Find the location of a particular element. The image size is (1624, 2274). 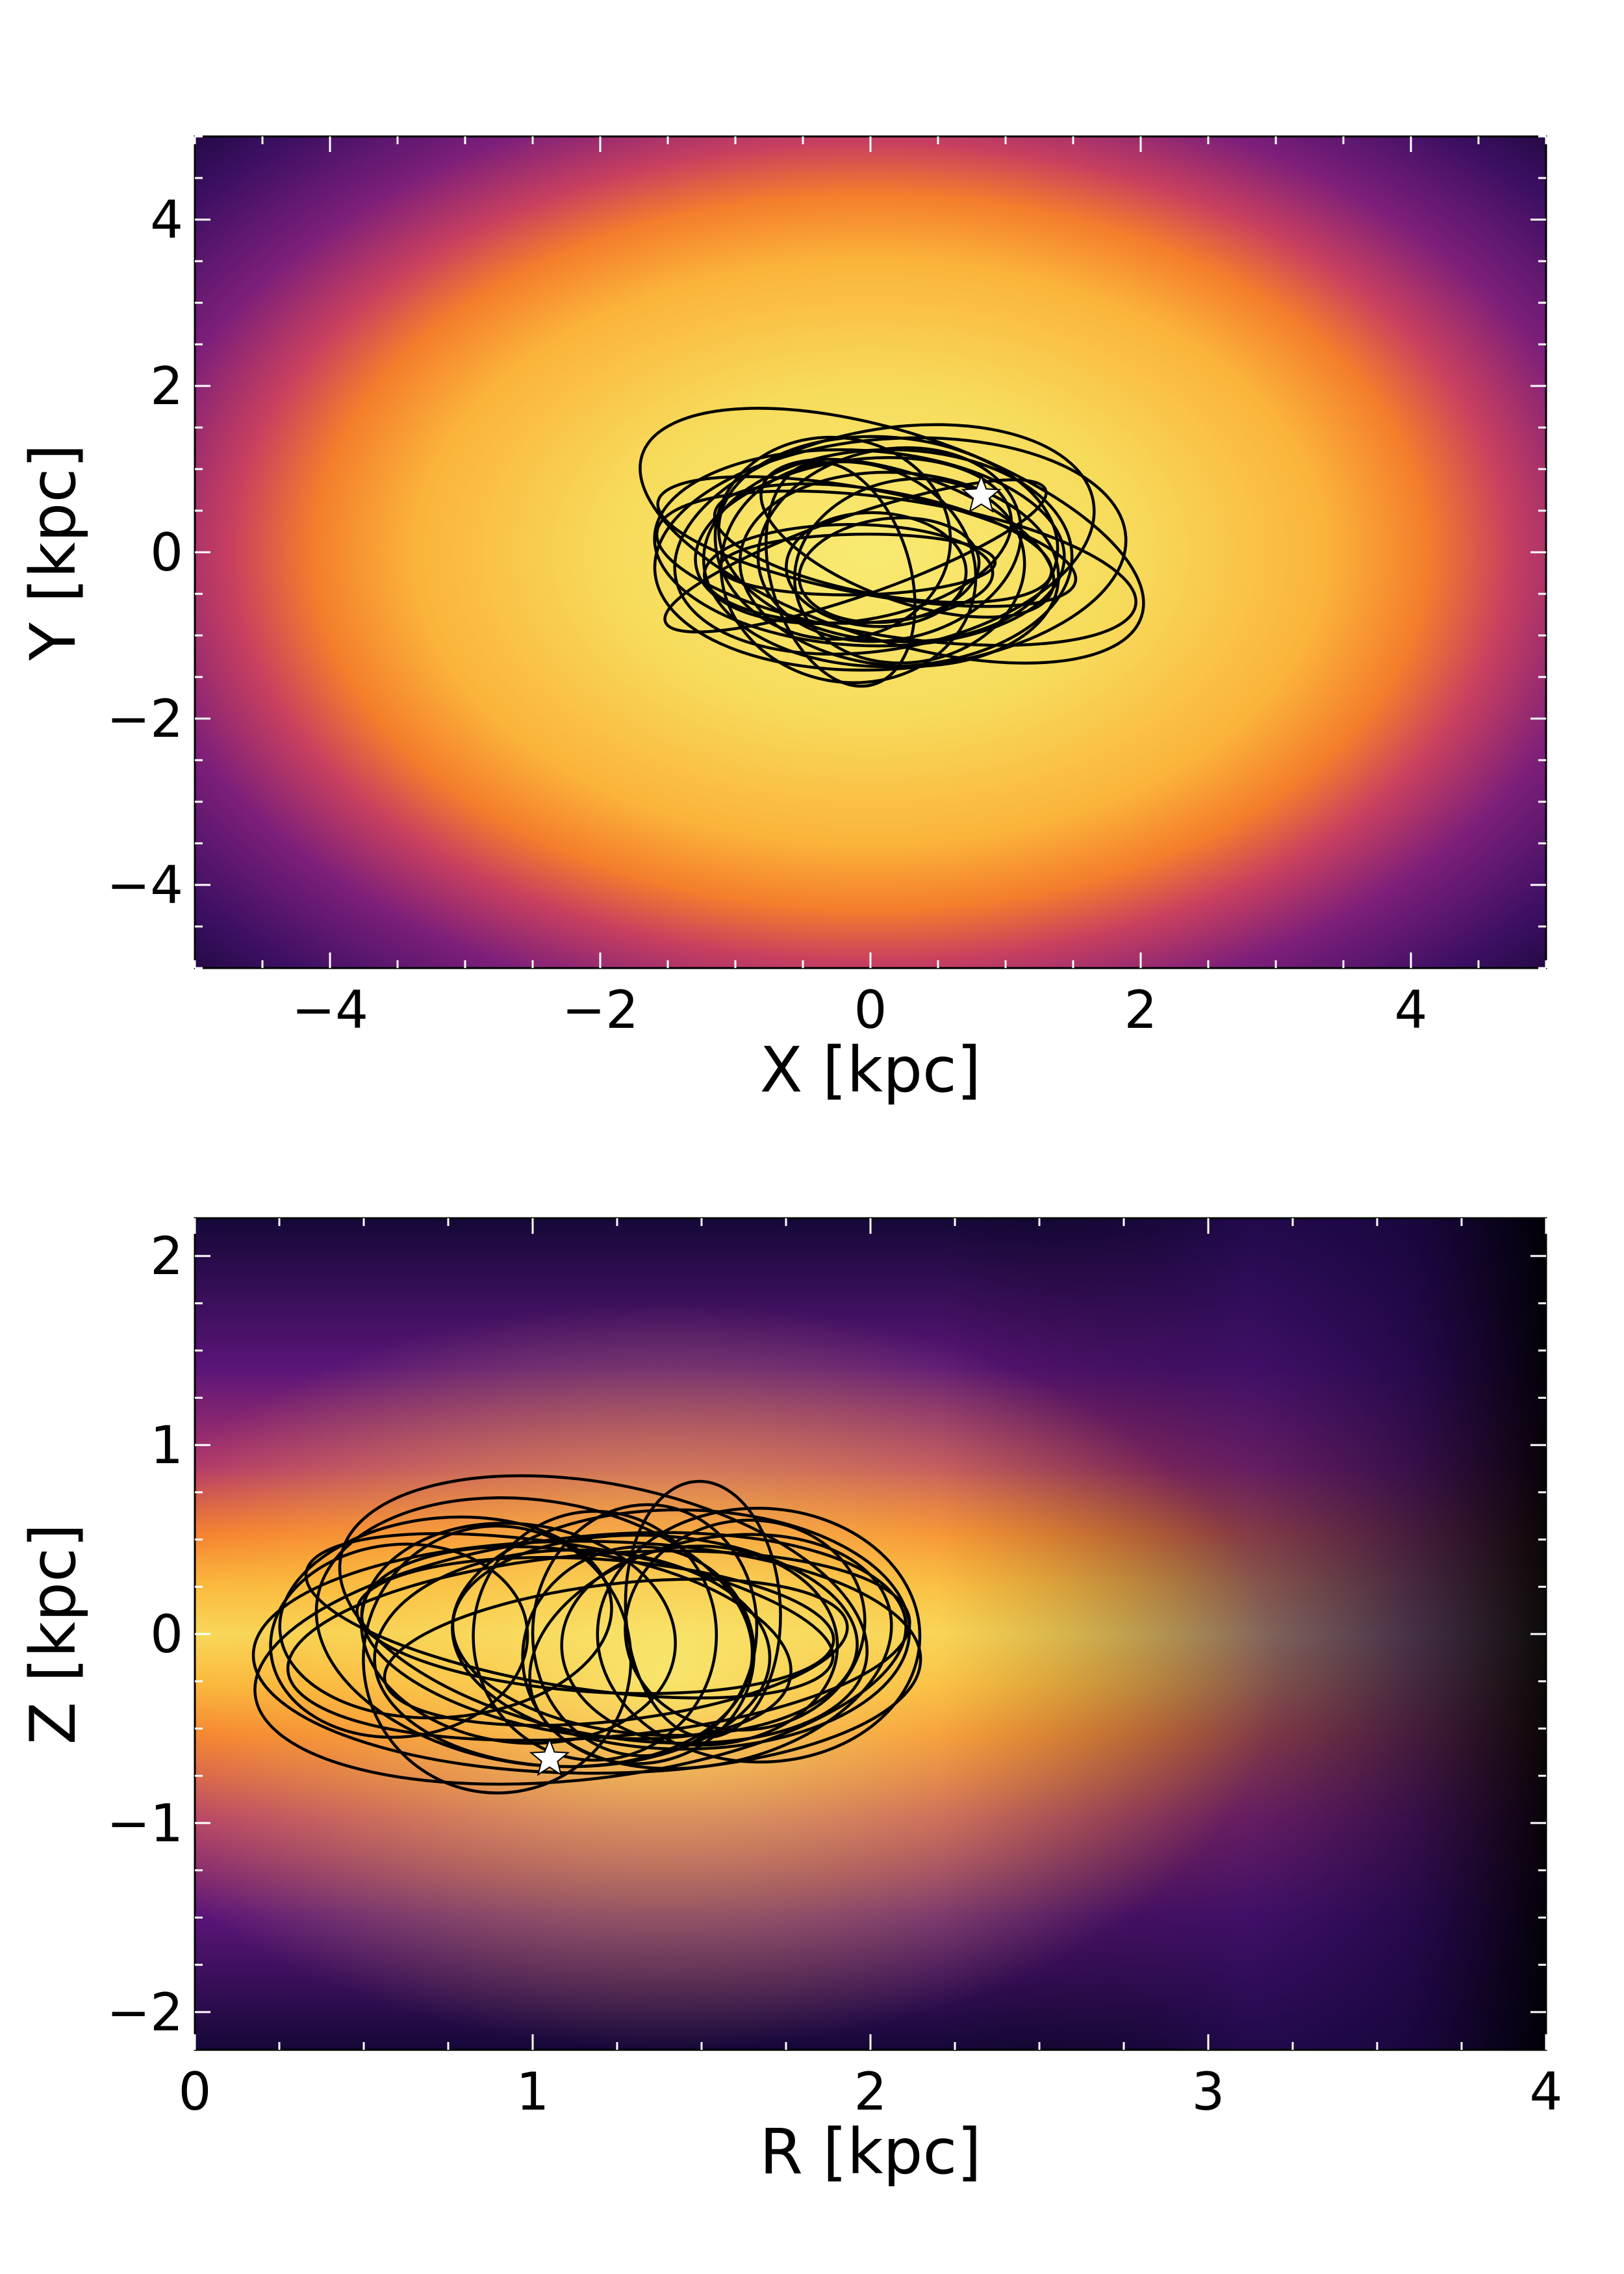

x-tick-label: 3 is located at coordinates (1208, 2092).